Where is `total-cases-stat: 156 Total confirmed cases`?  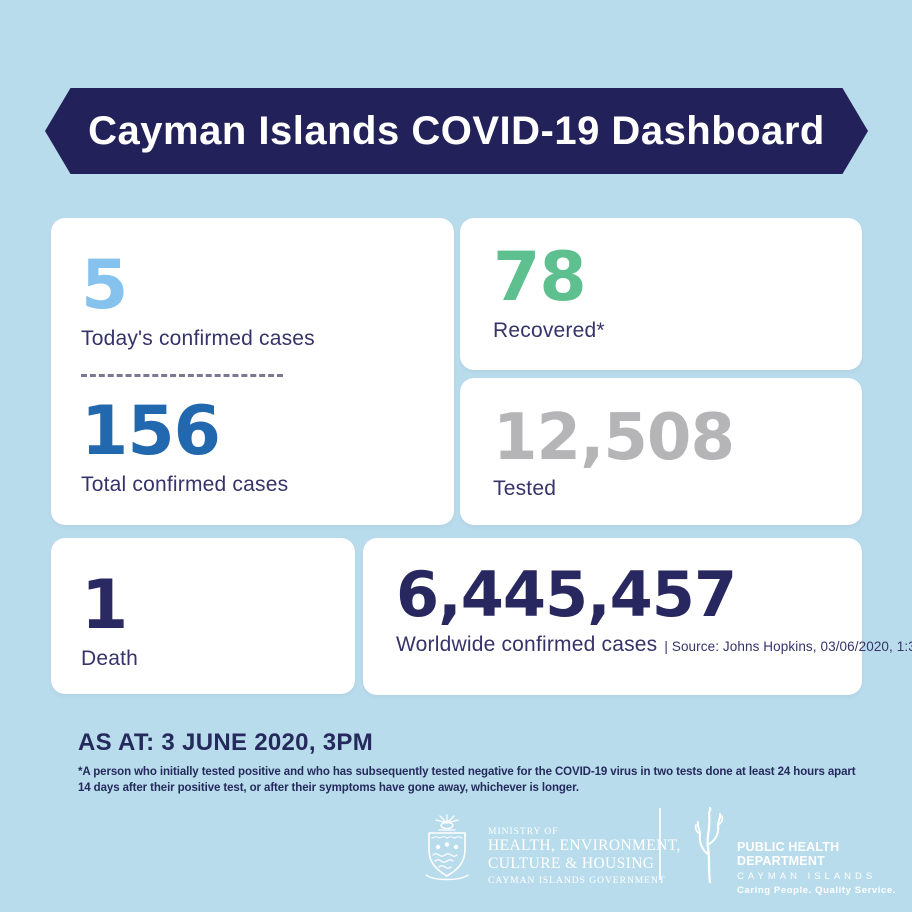 total-cases-stat: 156 Total confirmed cases is located at coordinates (253, 447).